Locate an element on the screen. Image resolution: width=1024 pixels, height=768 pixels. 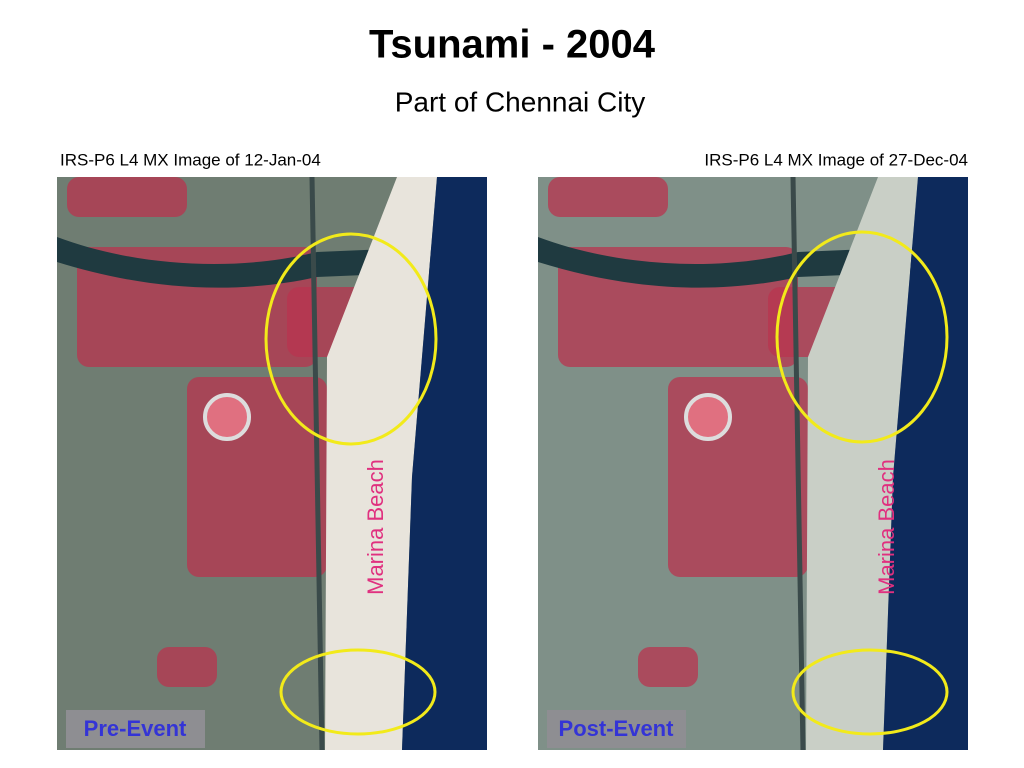
image-caption: IRS-P6 L4 MX Image of 27-Dec-04 is located at coordinates (836, 159).